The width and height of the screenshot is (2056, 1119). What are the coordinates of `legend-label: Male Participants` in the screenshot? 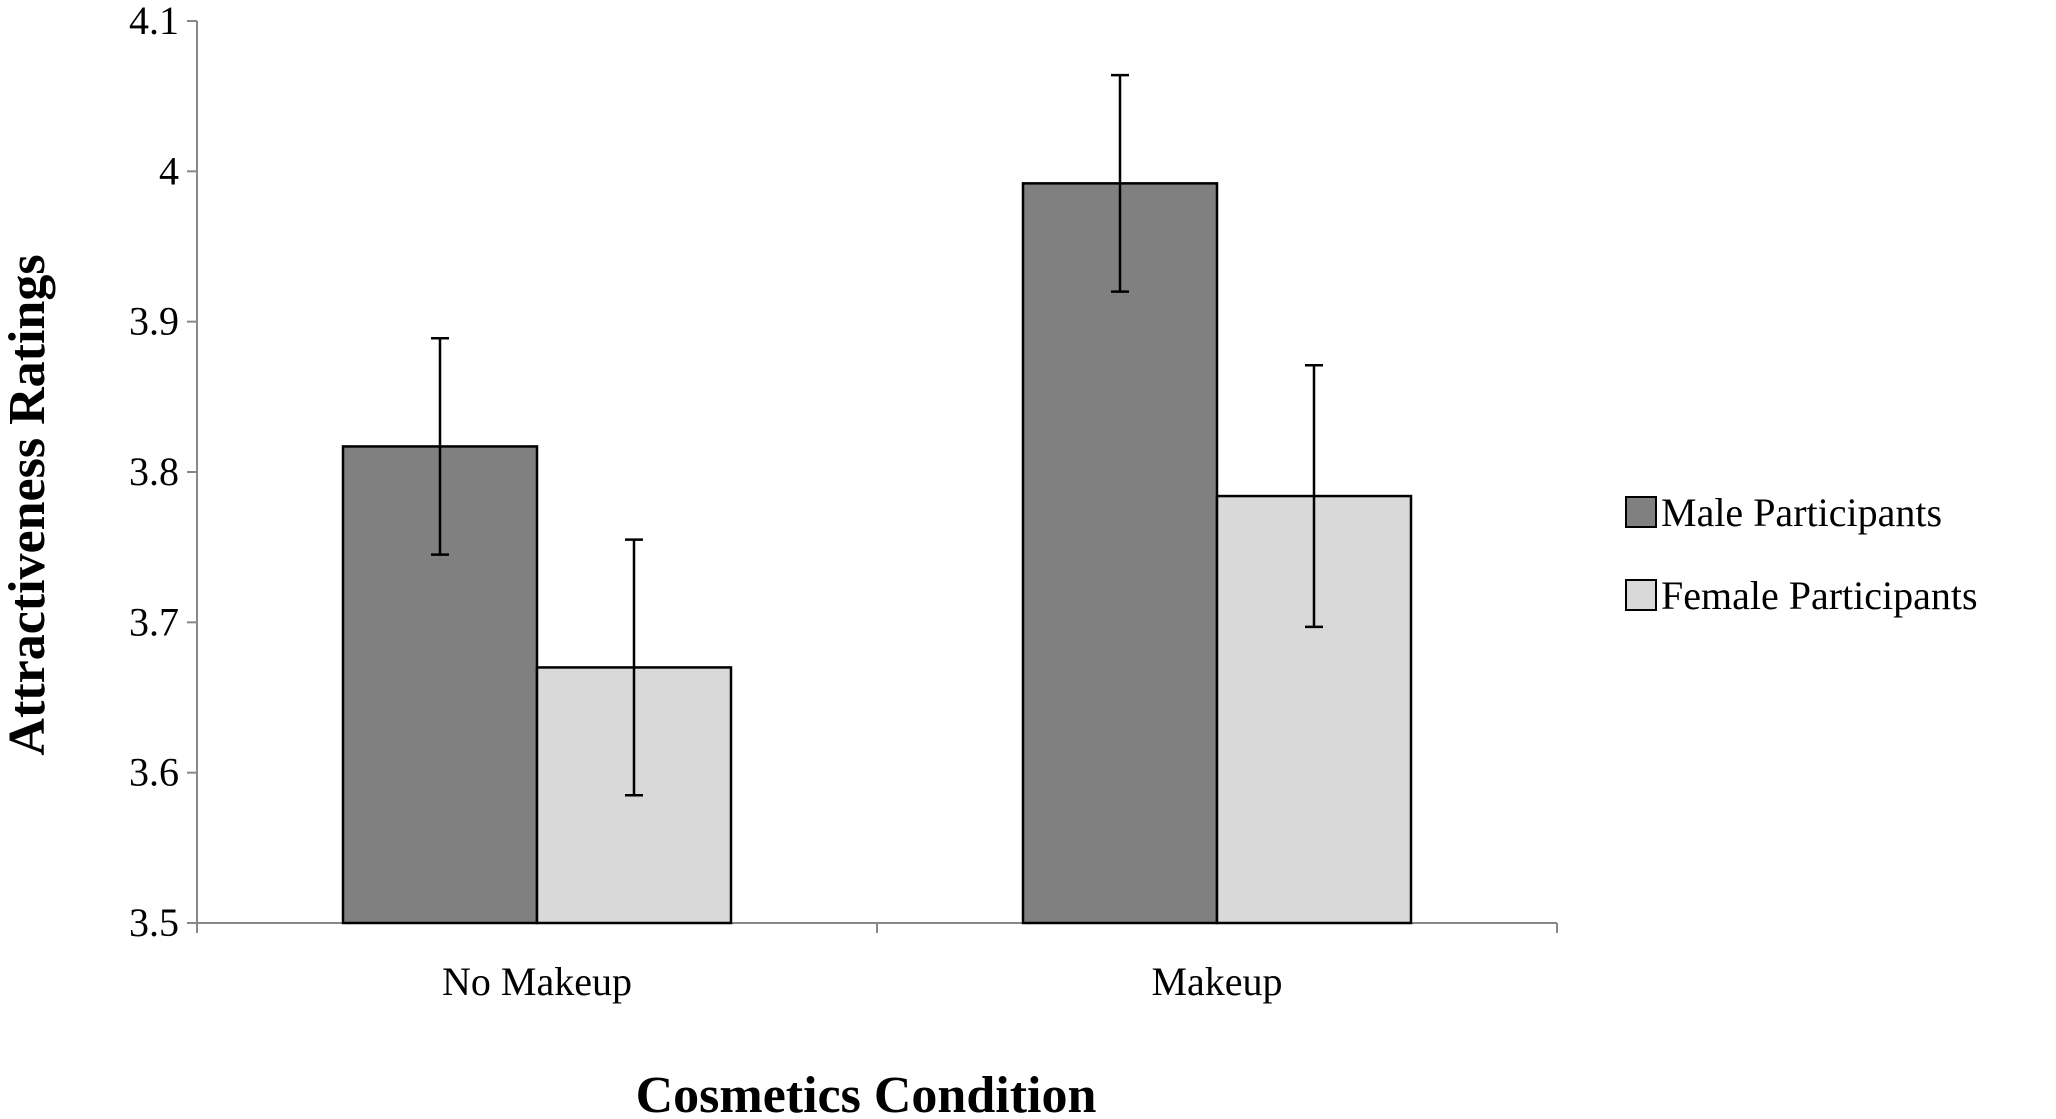 It's located at (1801, 512).